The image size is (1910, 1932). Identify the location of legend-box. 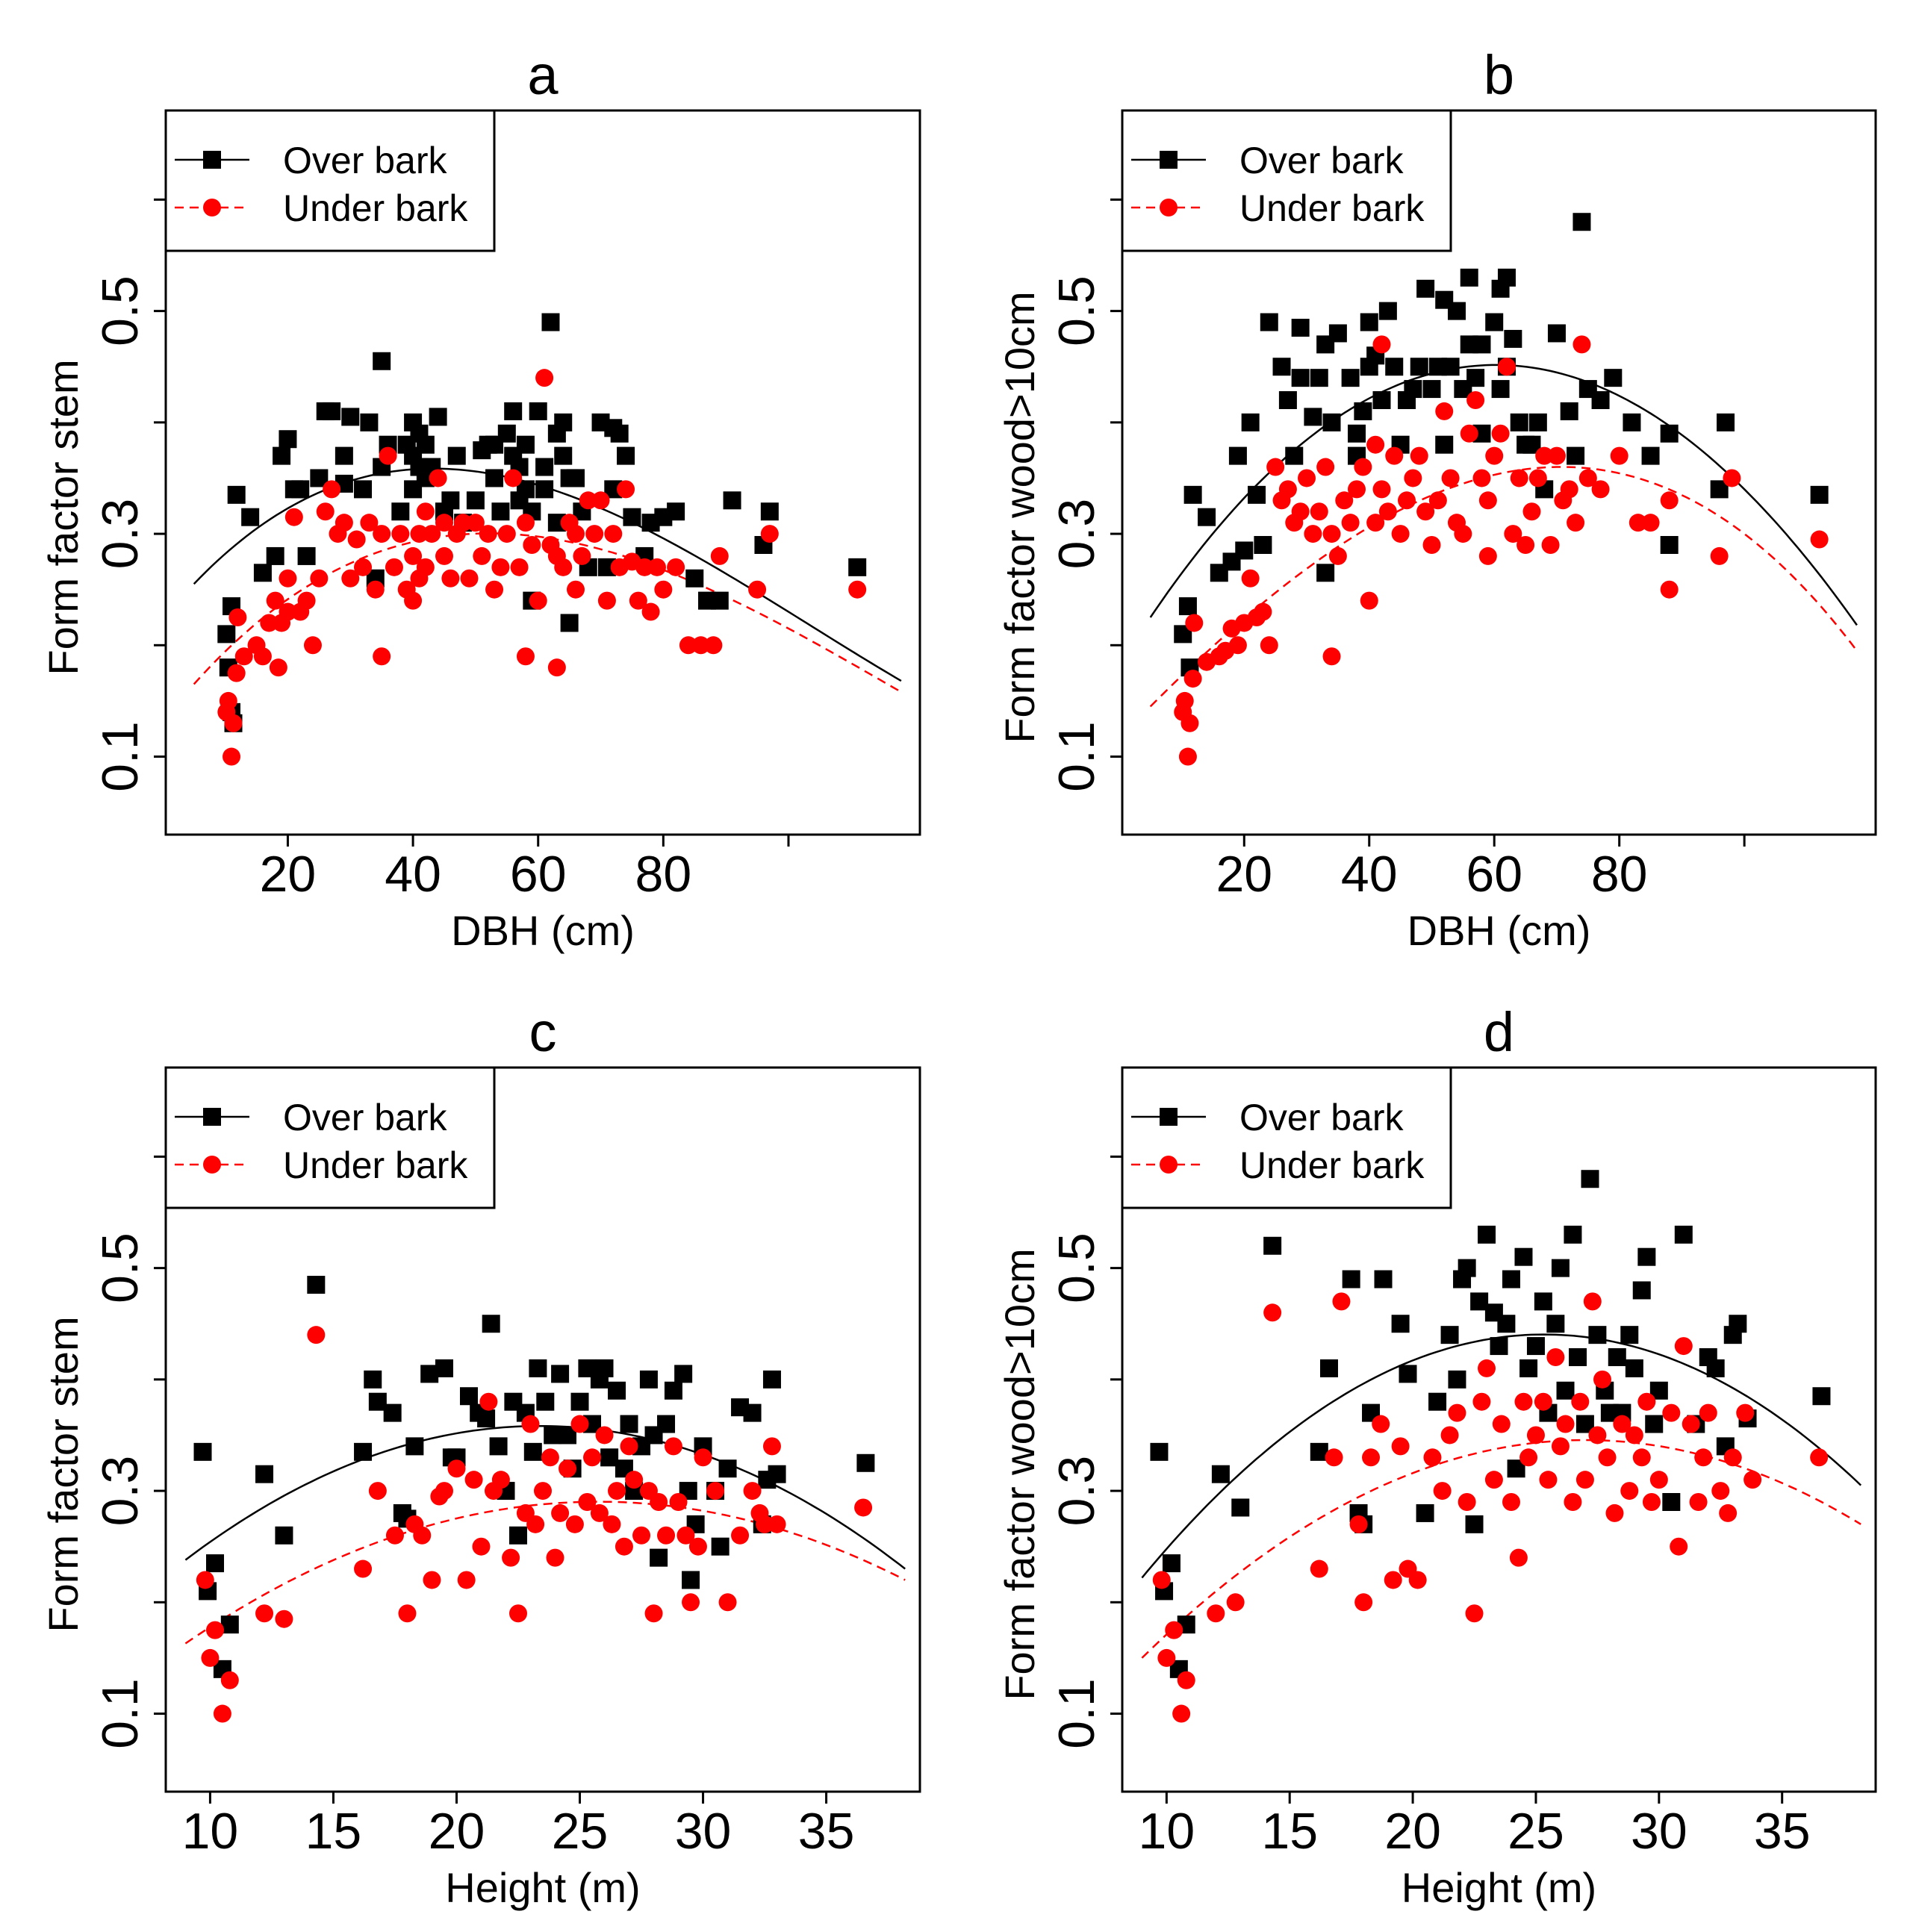
(1286, 181).